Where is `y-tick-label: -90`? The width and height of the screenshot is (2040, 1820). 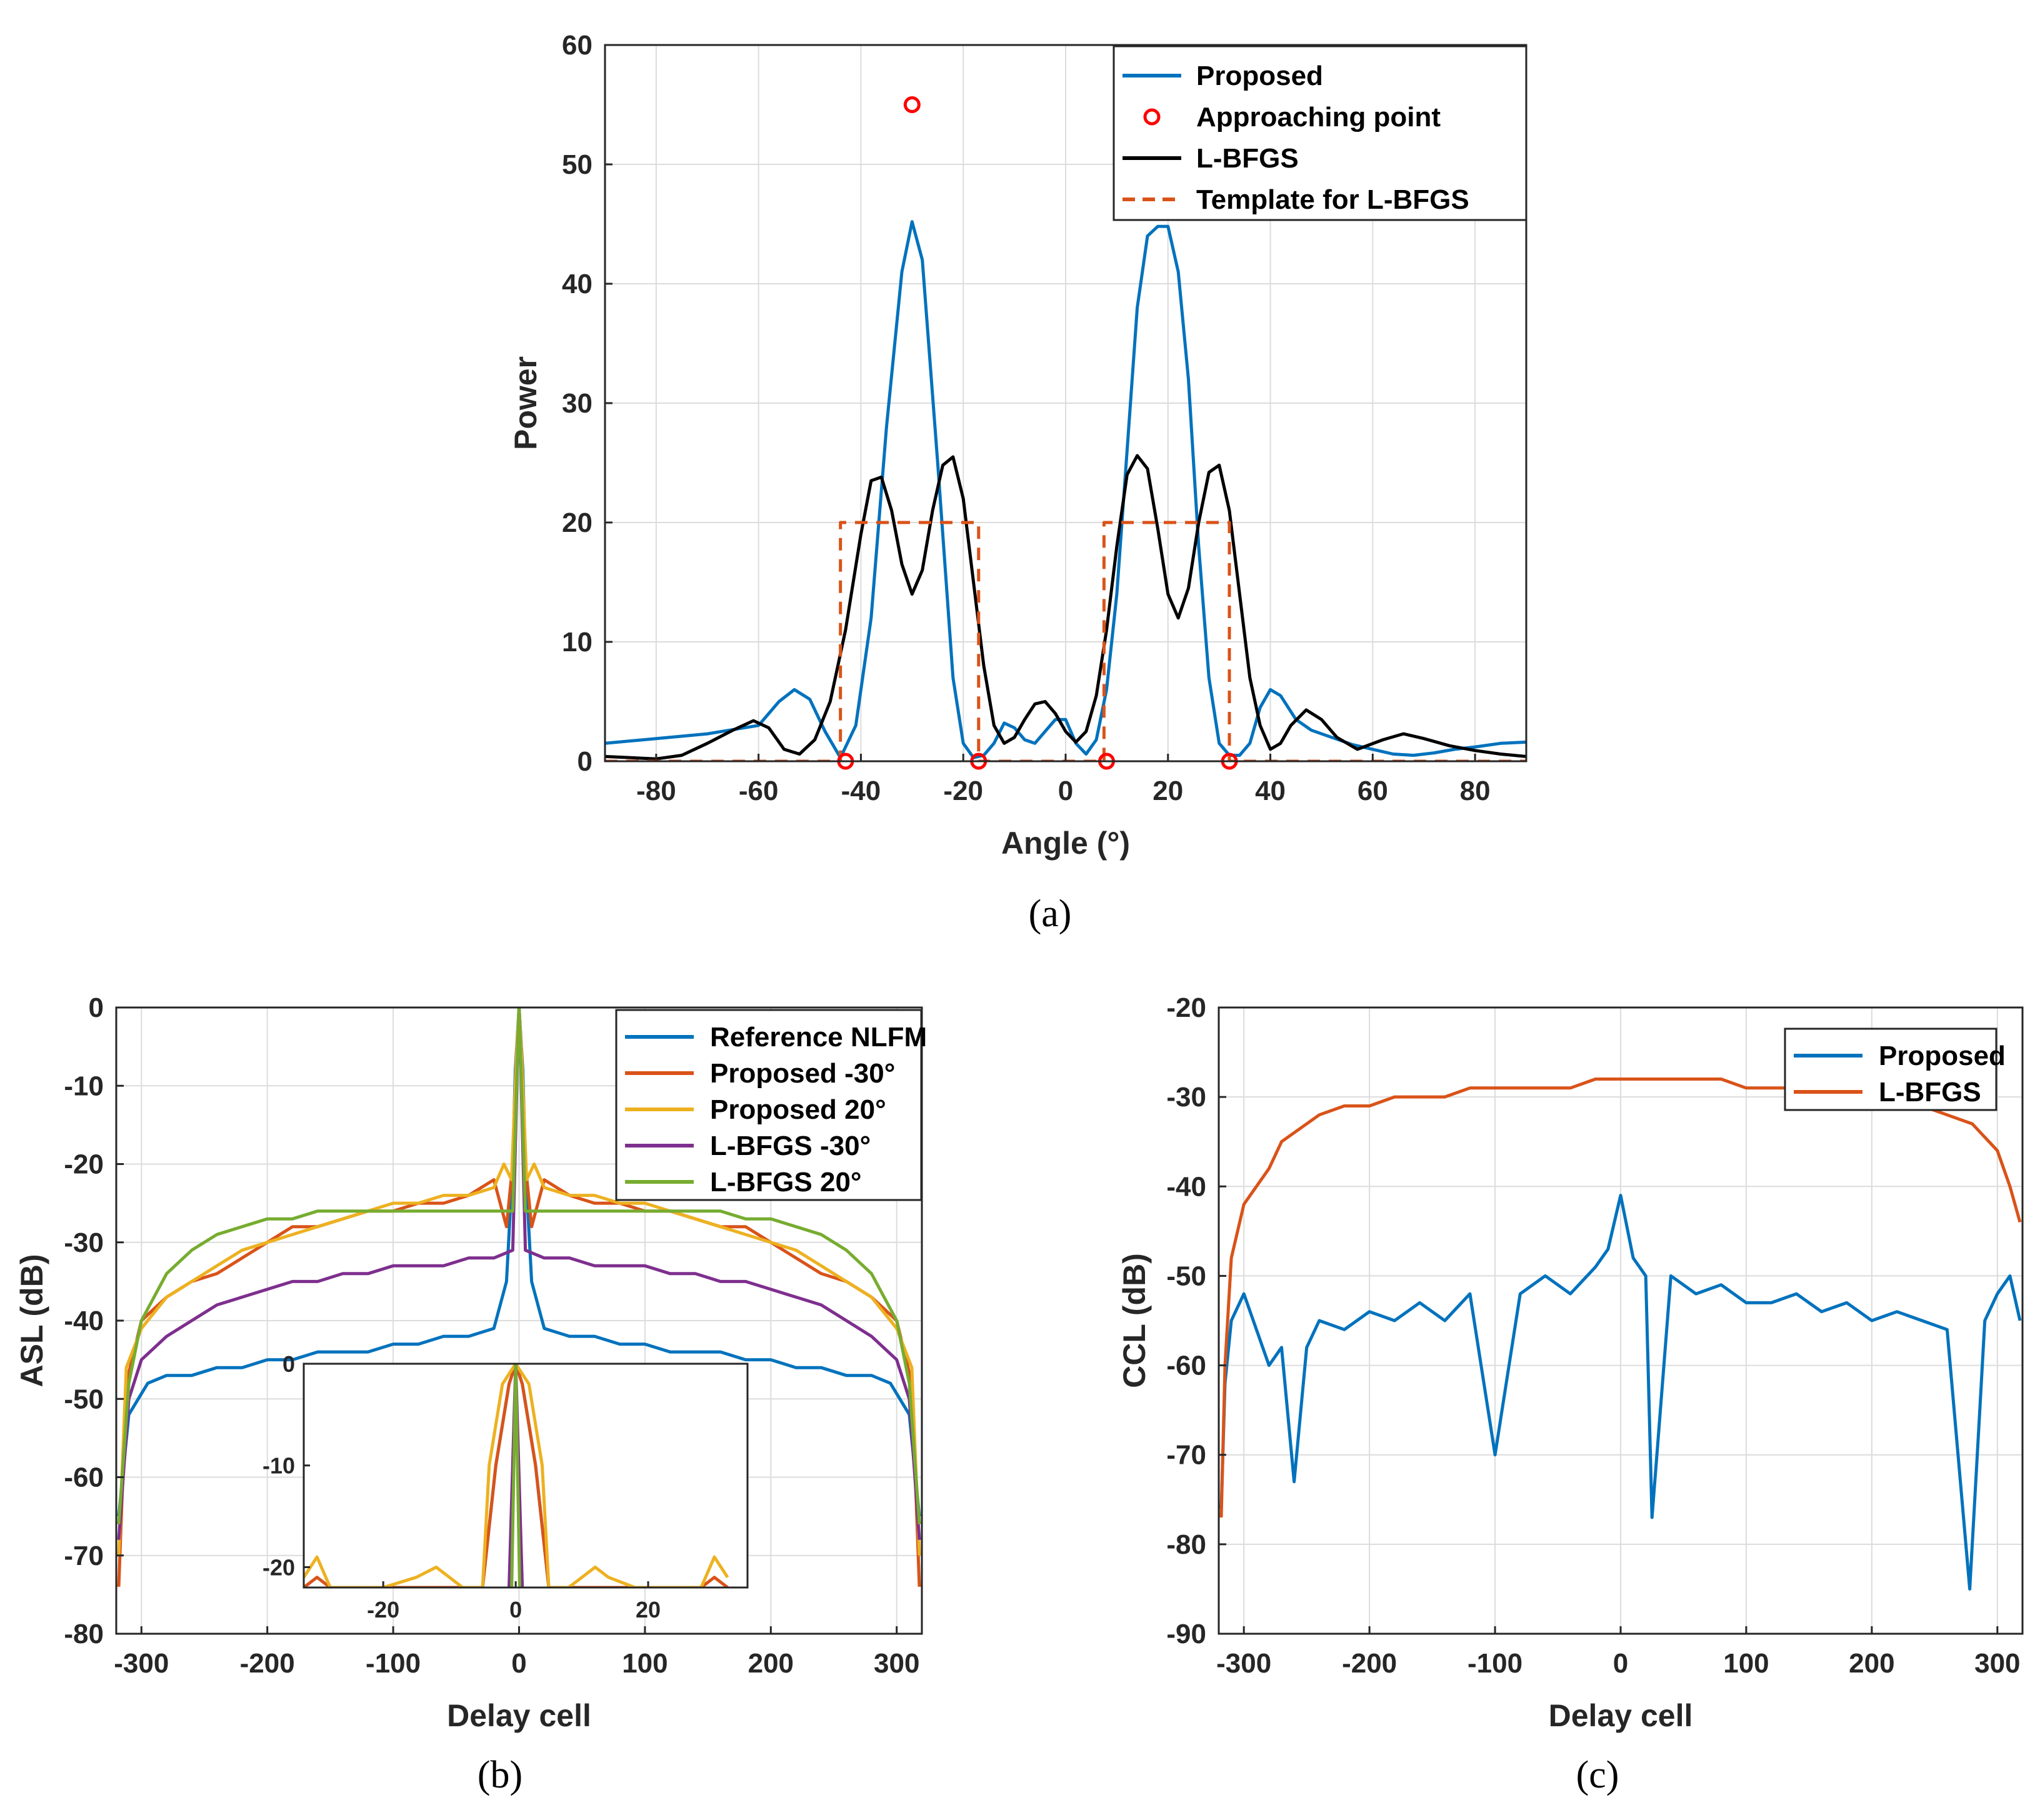
y-tick-label: -90 is located at coordinates (1186, 1634).